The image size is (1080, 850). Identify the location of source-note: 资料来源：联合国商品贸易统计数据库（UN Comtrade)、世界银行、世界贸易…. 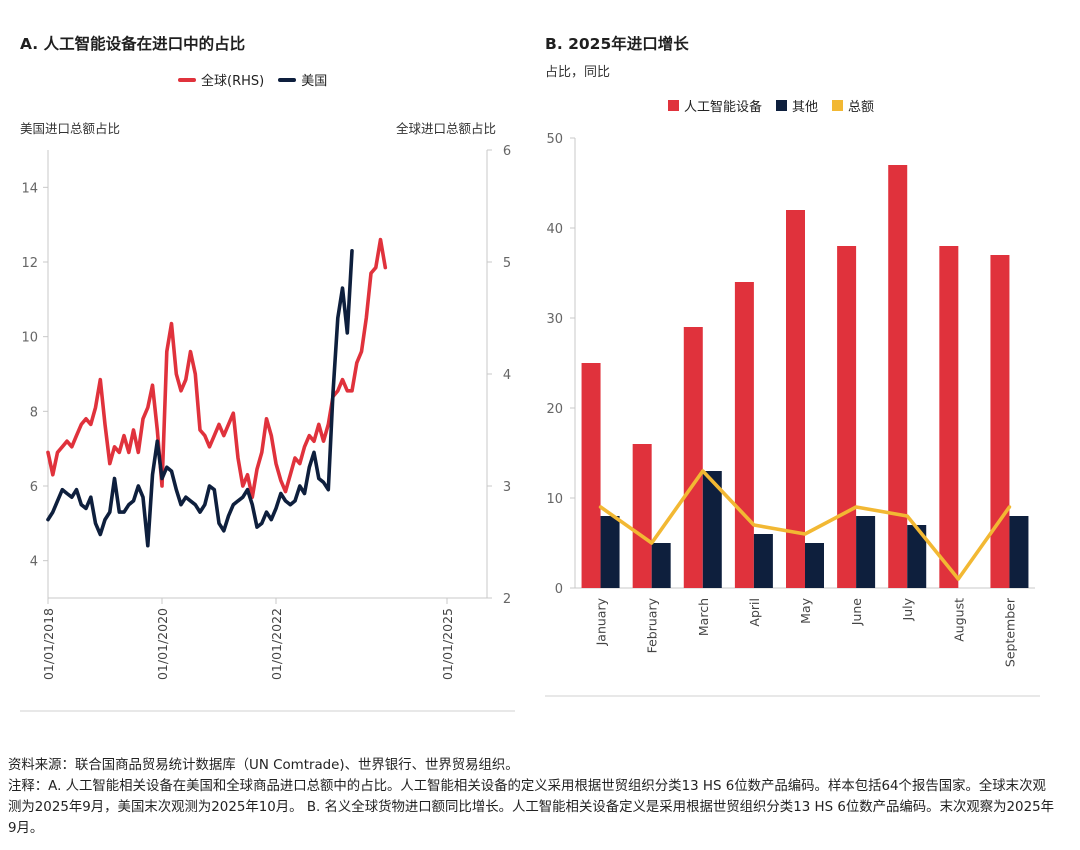
(263, 765).